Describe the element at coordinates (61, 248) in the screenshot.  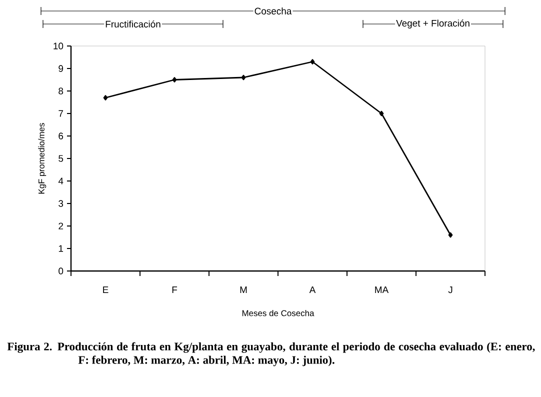
I see `y-tick-label: 1` at that location.